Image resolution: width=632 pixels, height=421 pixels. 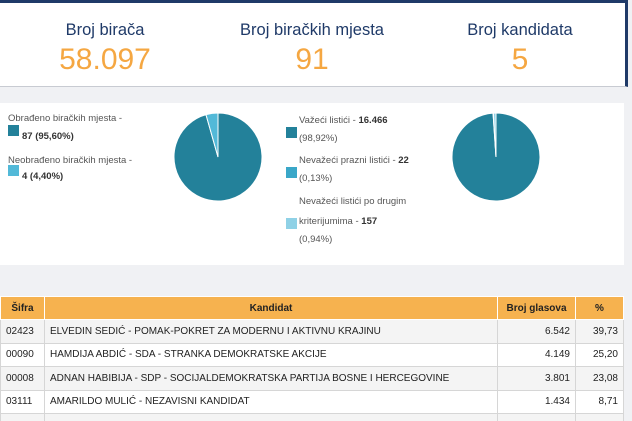 What do you see at coordinates (343, 120) in the screenshot?
I see `legend-valid: Važeći listići - 16.466` at bounding box center [343, 120].